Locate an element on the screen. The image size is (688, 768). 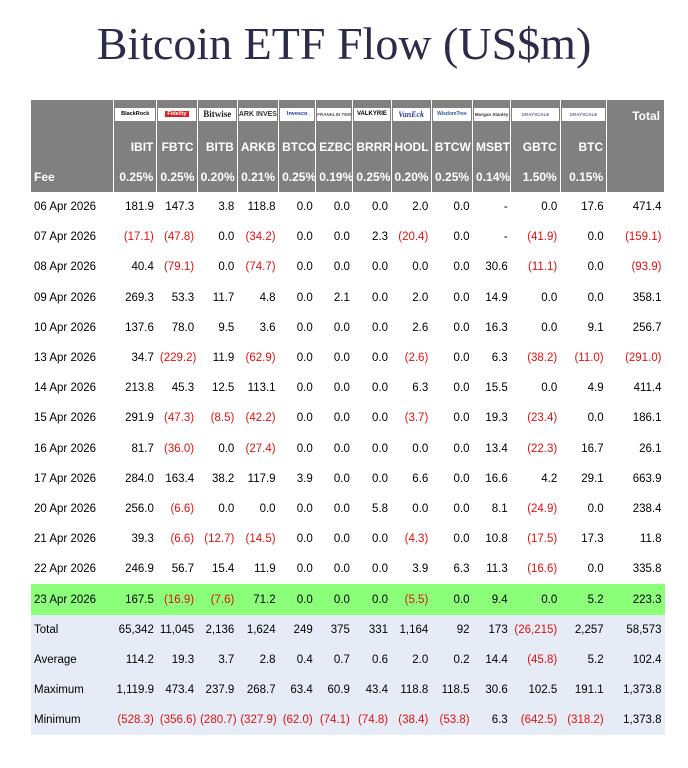
ticker-header: BTCW is located at coordinates (452, 147).